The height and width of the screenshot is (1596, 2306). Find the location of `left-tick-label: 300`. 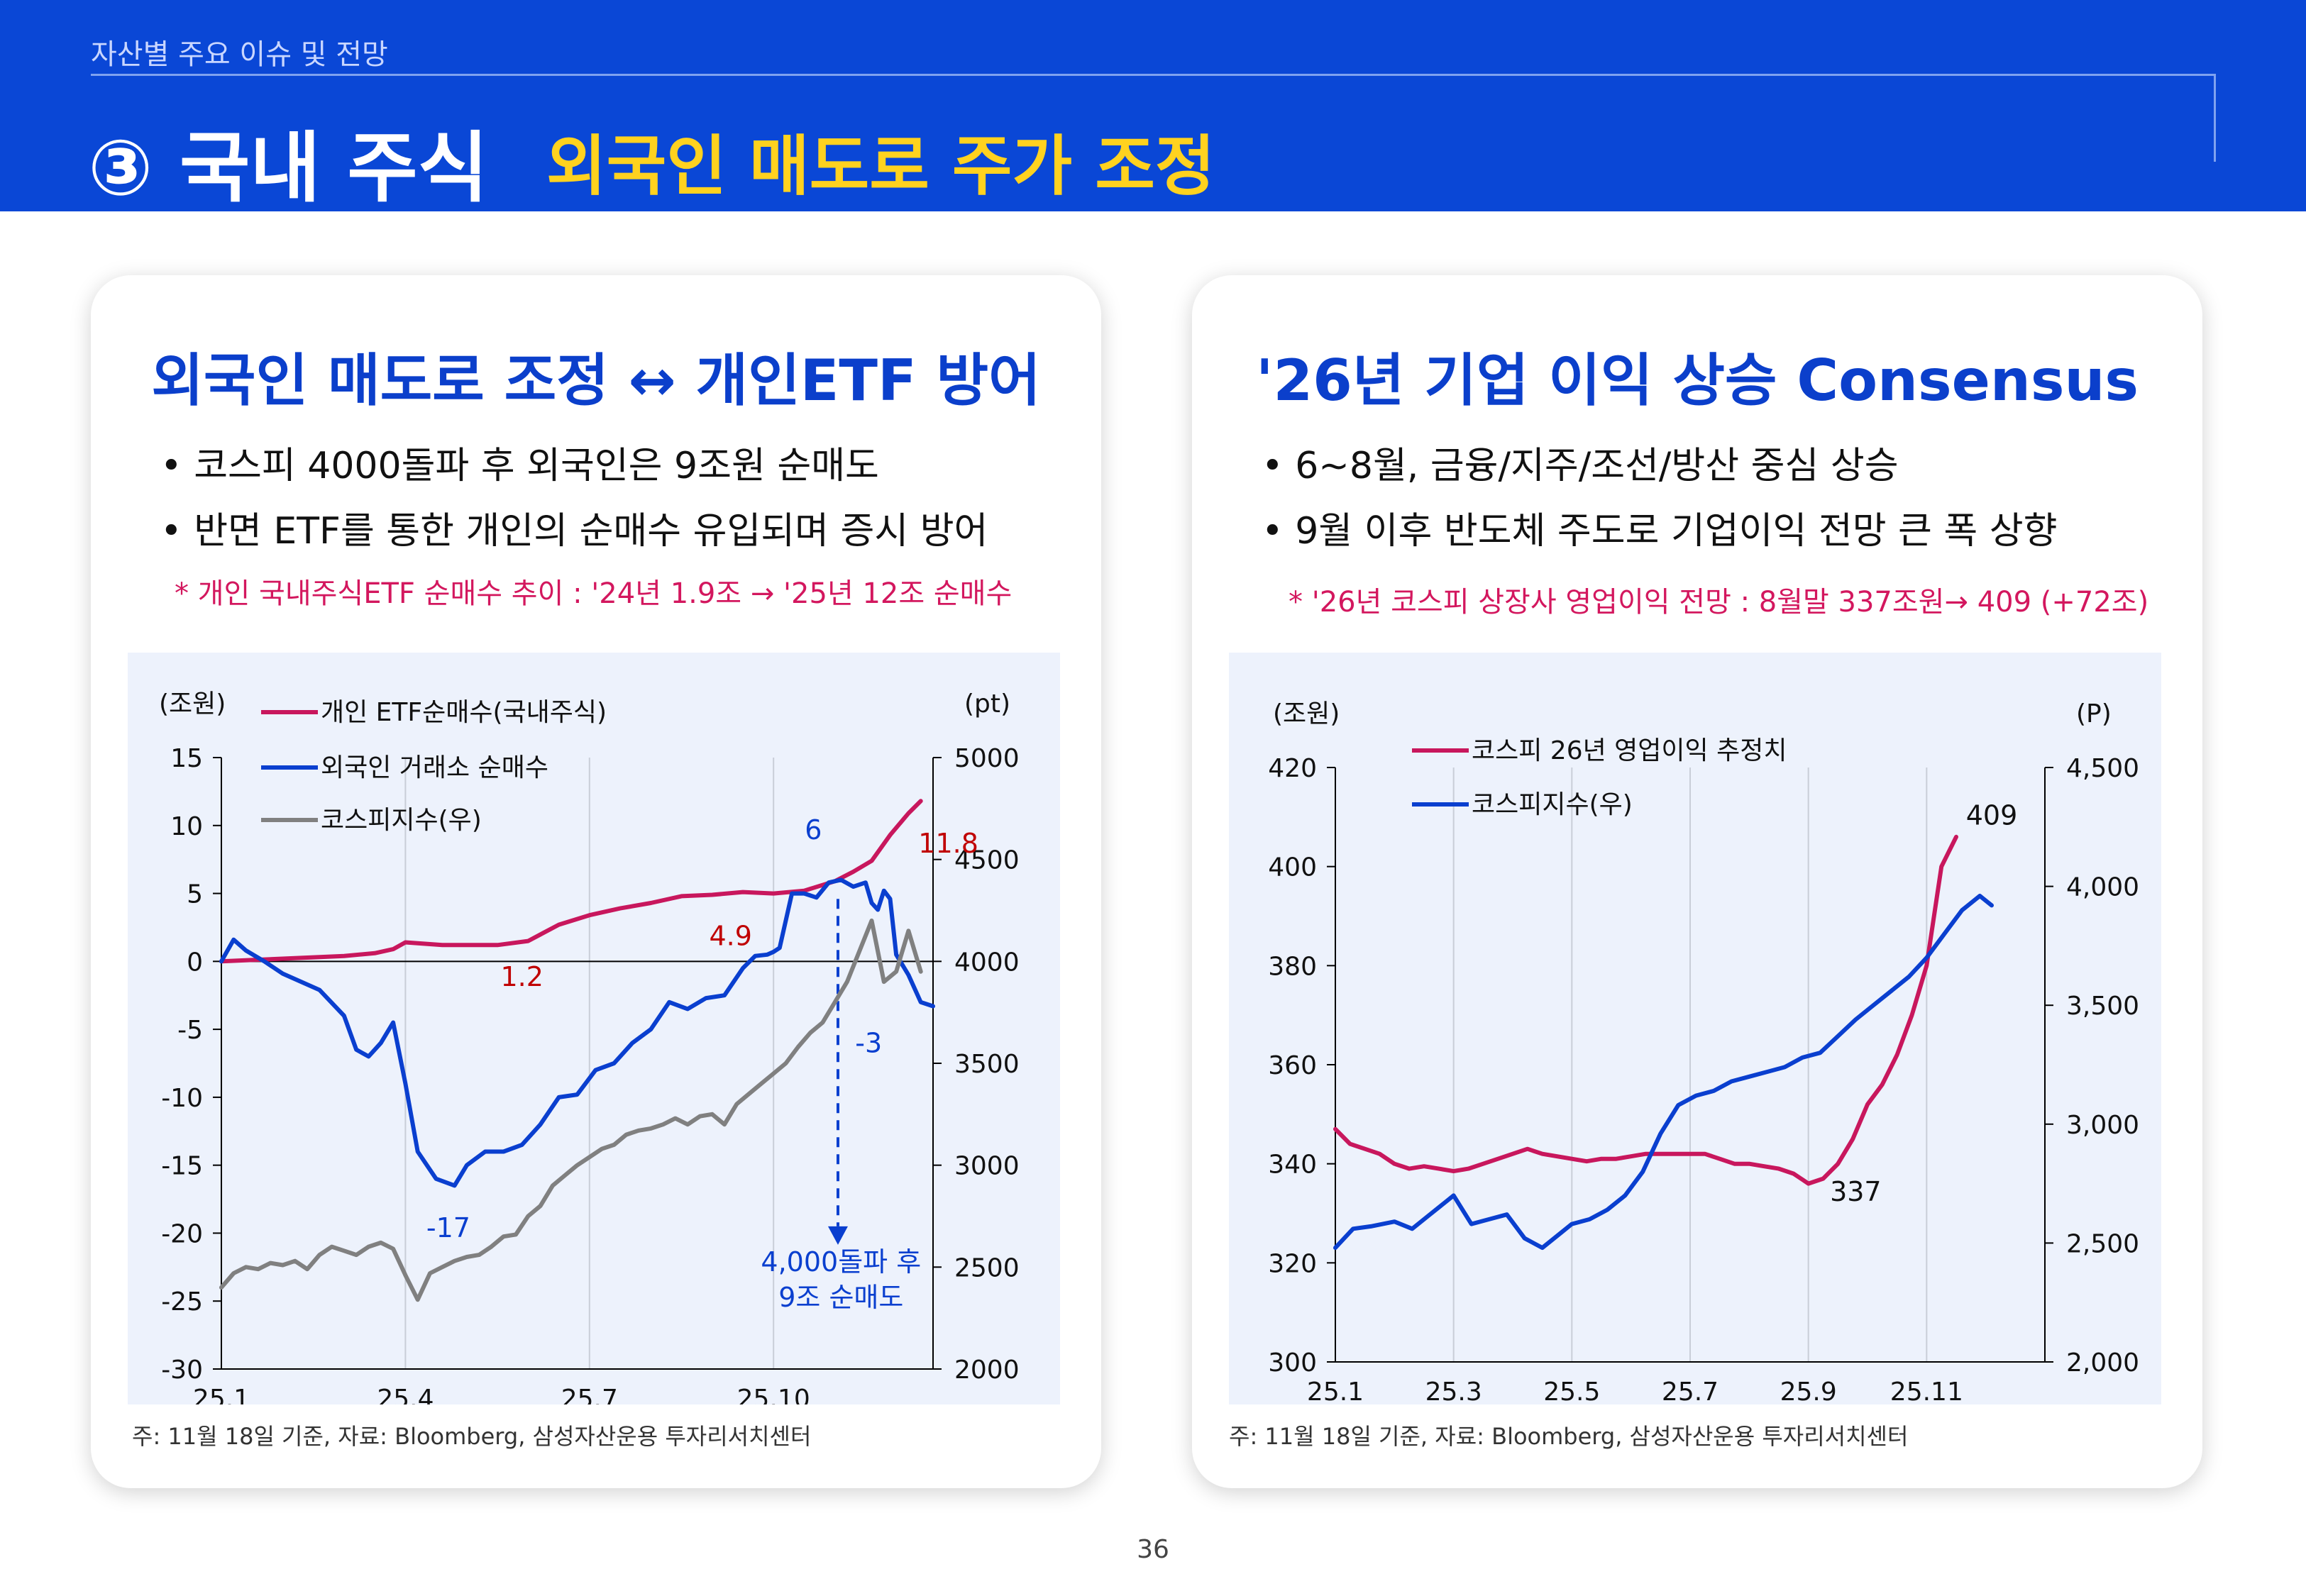

left-tick-label: 300 is located at coordinates (1292, 1363).